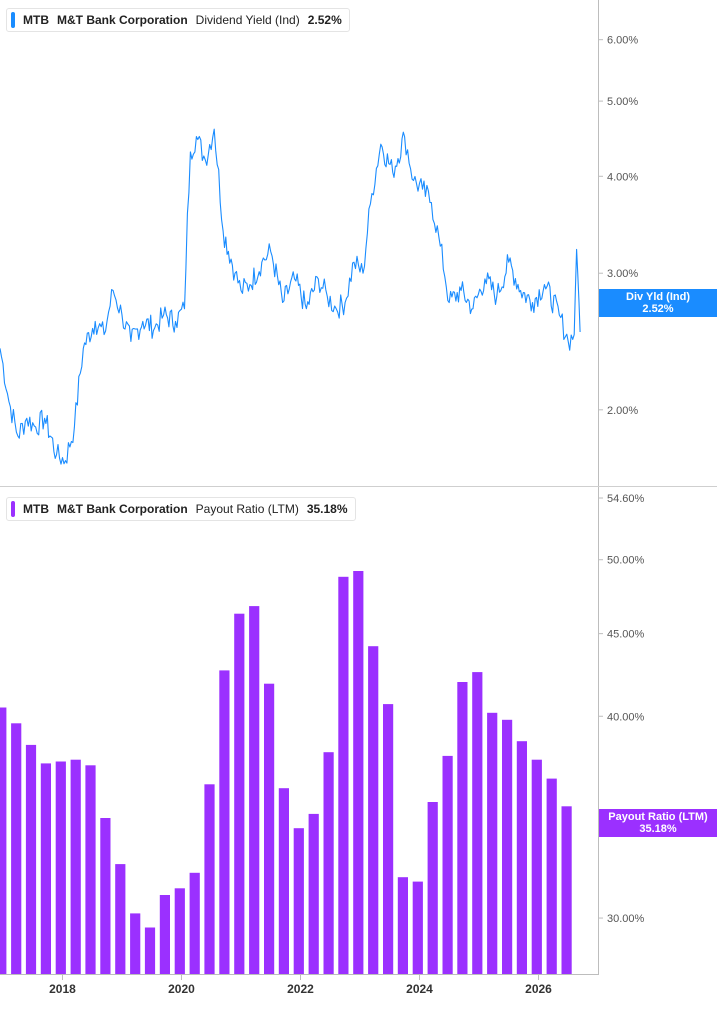 The height and width of the screenshot is (1010, 717). What do you see at coordinates (622, 41) in the screenshot?
I see `y-tick-label: 6.00%` at bounding box center [622, 41].